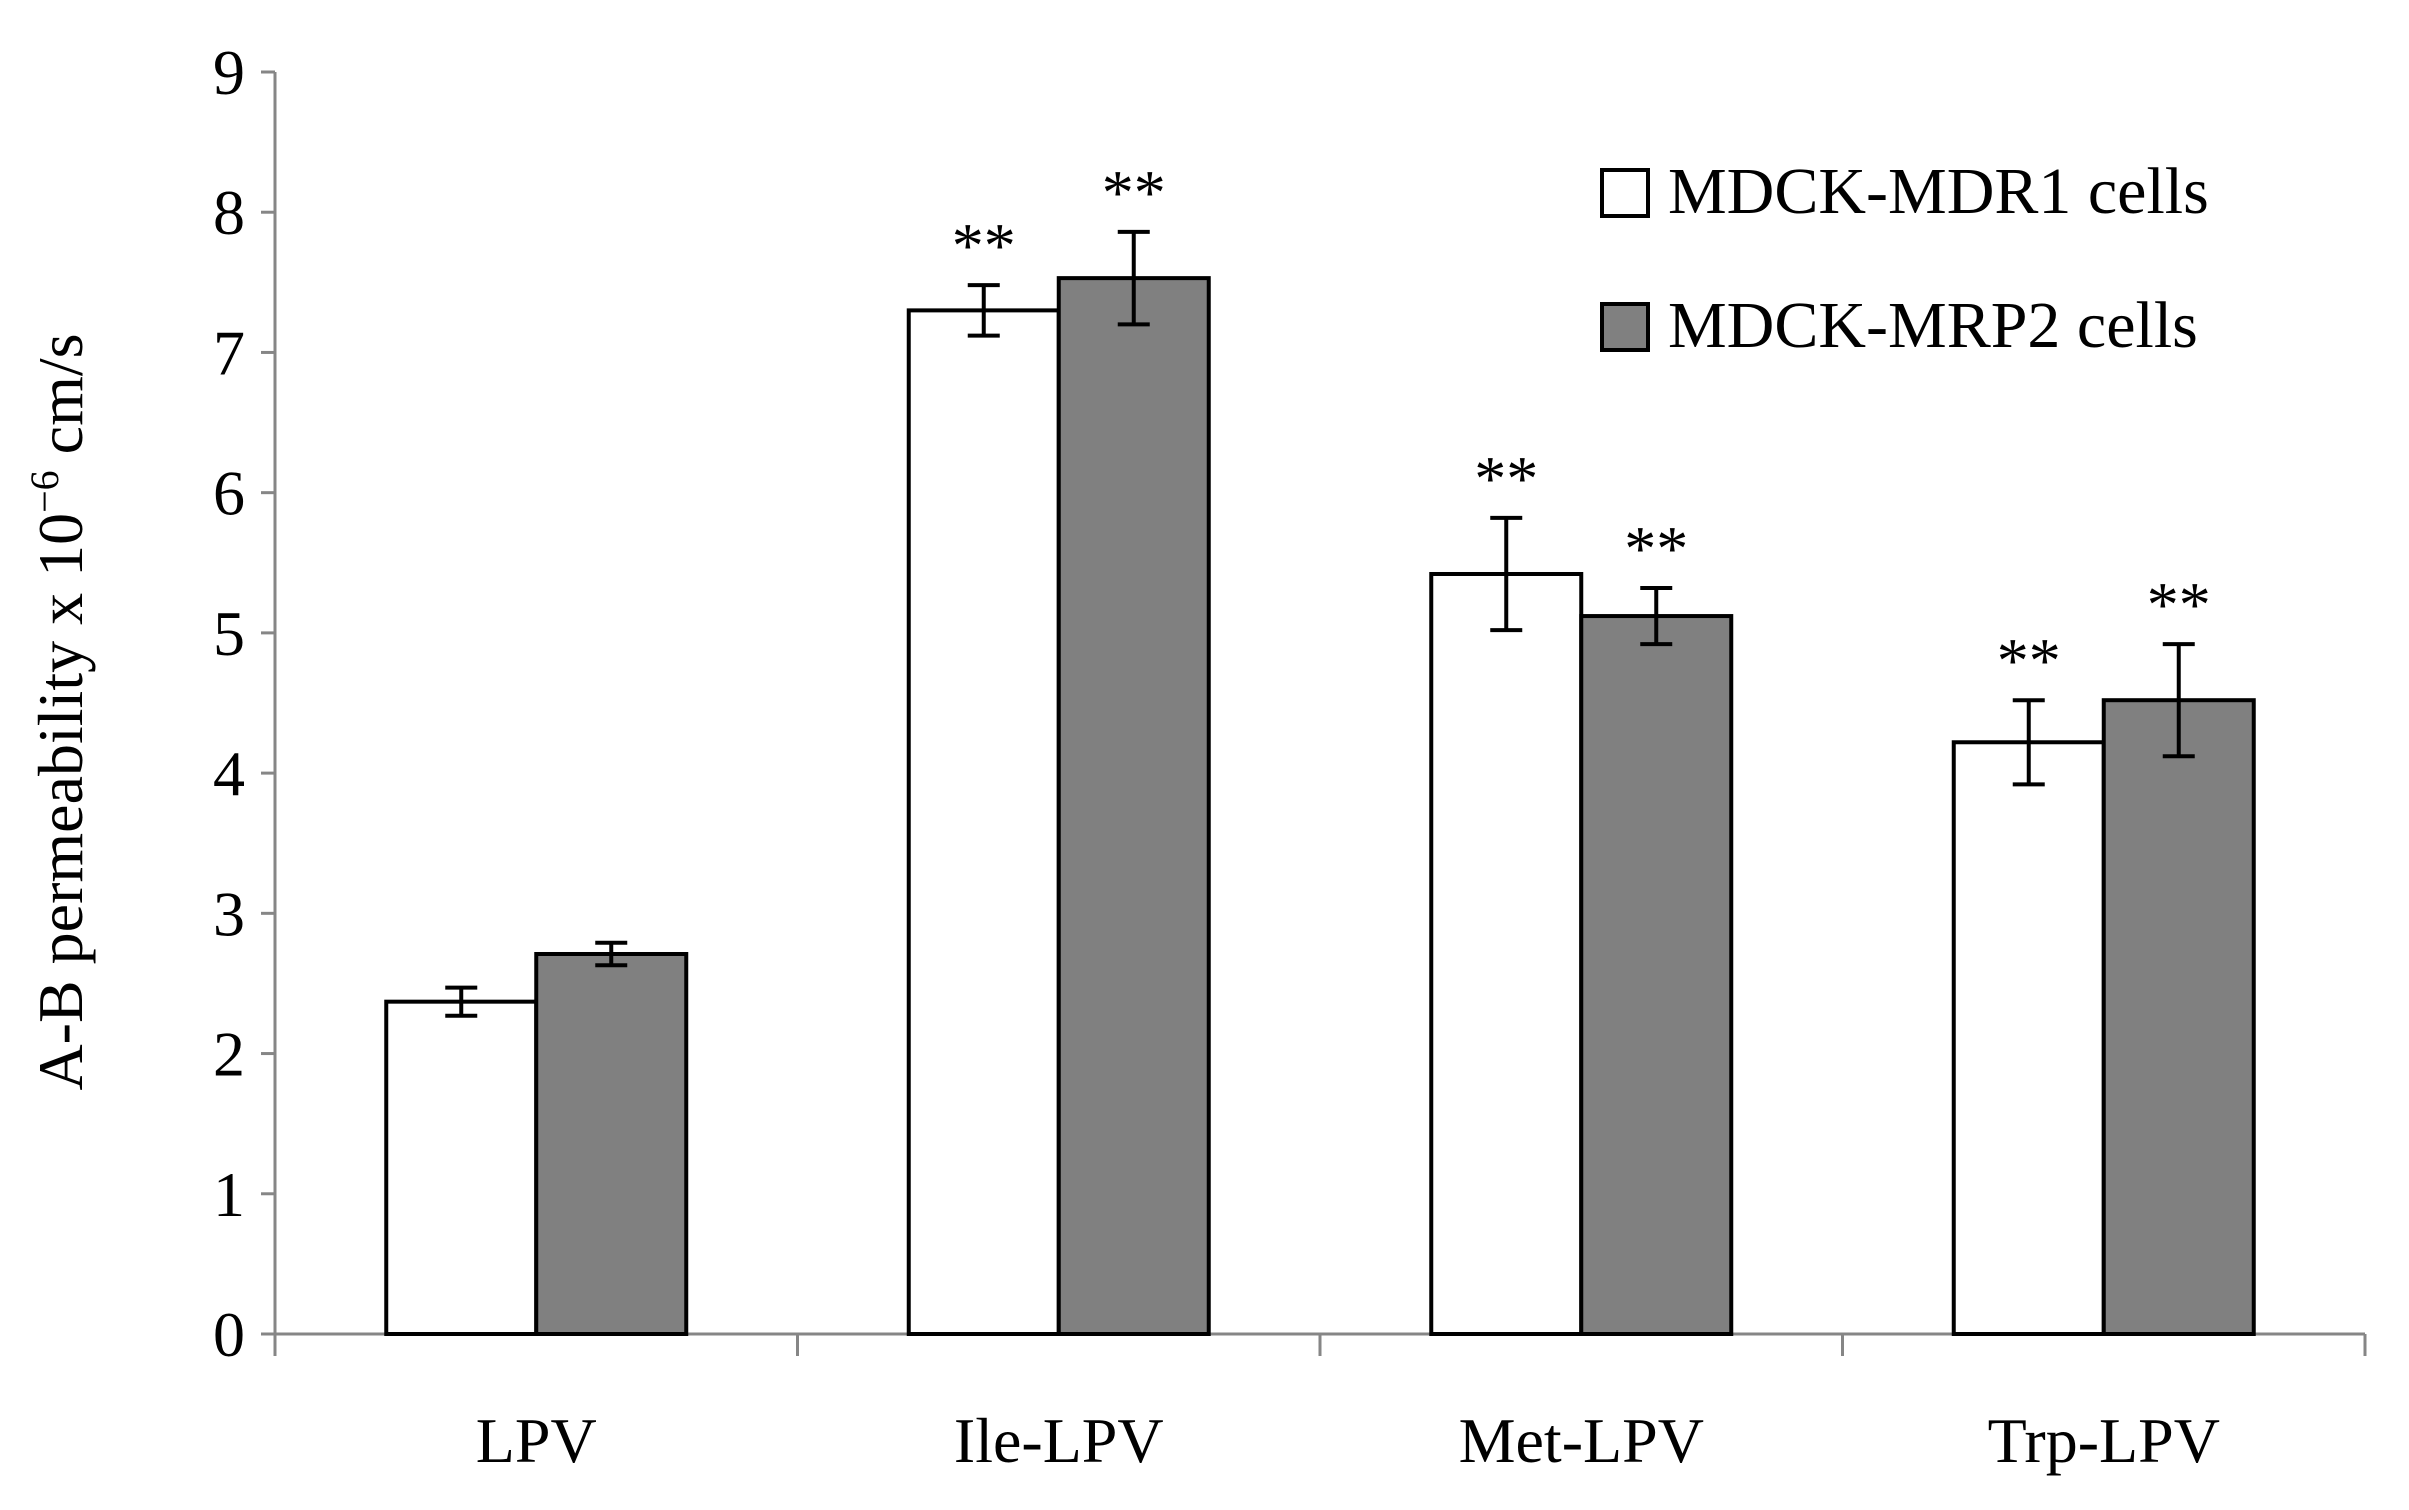  I want to click on x-tick-label: Ile-LPV, so click(1059, 1440).